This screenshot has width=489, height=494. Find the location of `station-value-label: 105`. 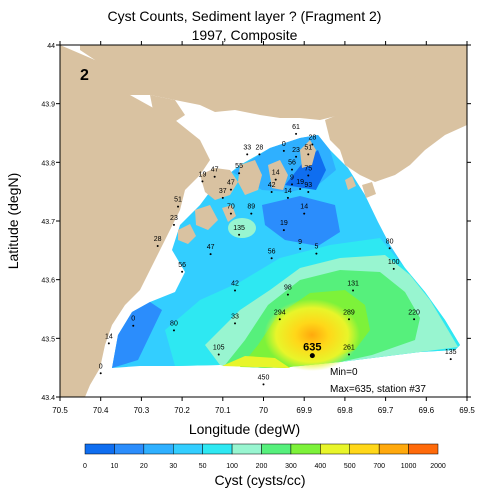

station-value-label: 105 is located at coordinates (219, 347).